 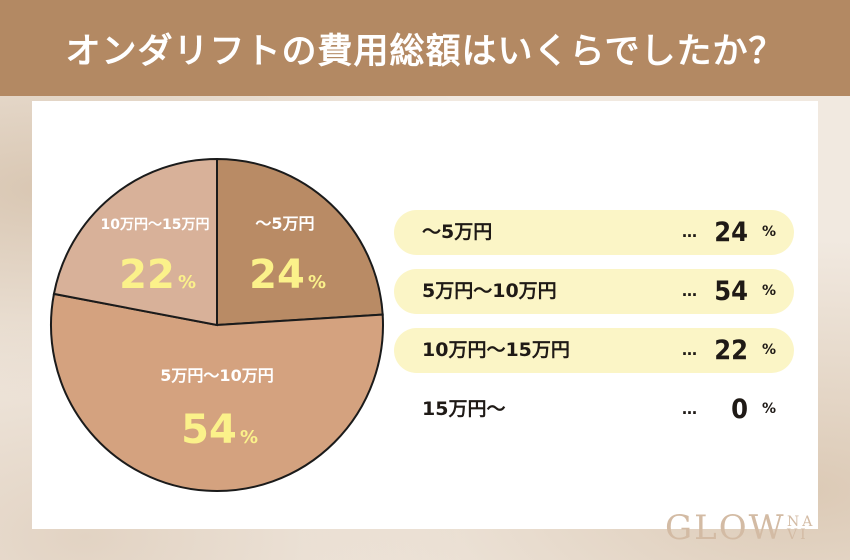 I want to click on legend-label: 5万円〜10万円, so click(x=489, y=291).